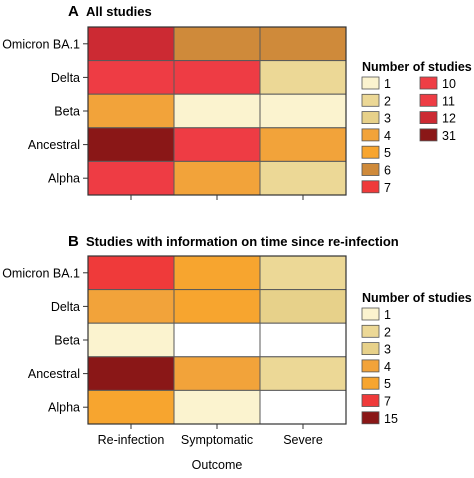 The height and width of the screenshot is (478, 474). Describe the element at coordinates (448, 101) in the screenshot. I see `legend-label: 11` at that location.